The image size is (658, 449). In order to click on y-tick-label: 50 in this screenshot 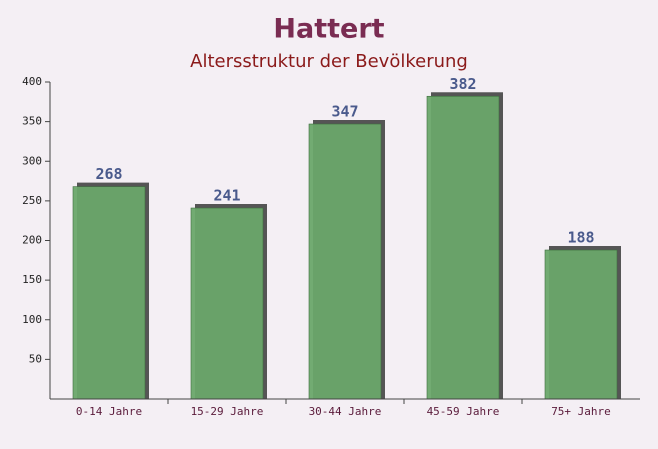, I will do `click(35, 358)`.